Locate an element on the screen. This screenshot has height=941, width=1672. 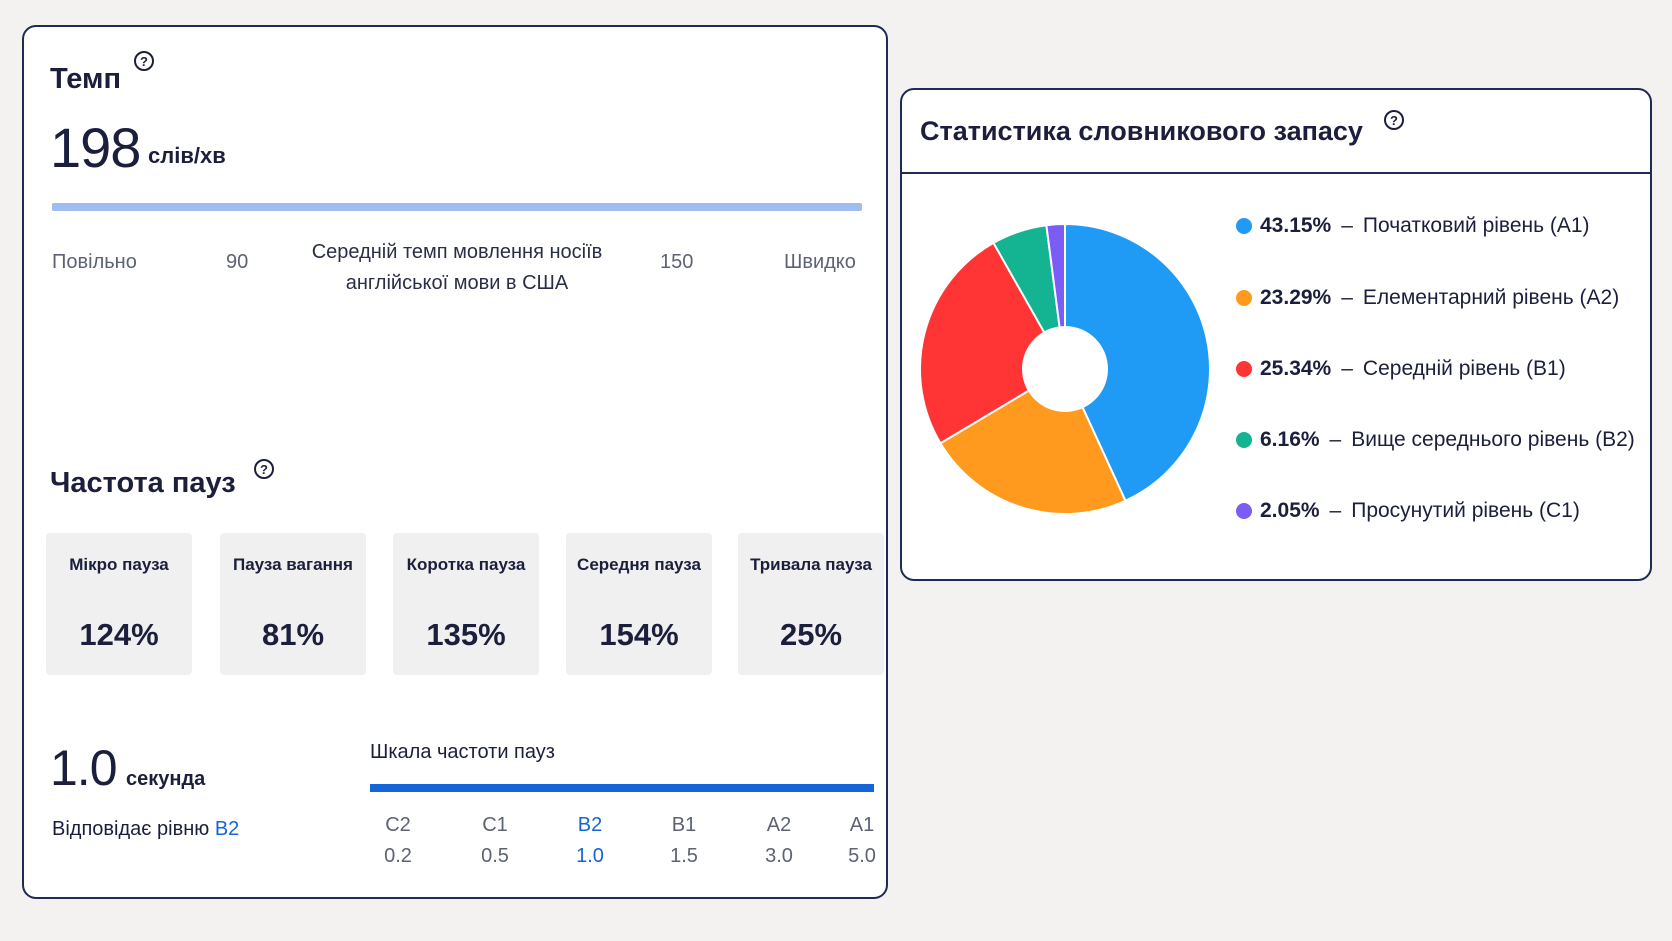
pause-card-hesitation: Пауза вагання 81% is located at coordinates (293, 604).